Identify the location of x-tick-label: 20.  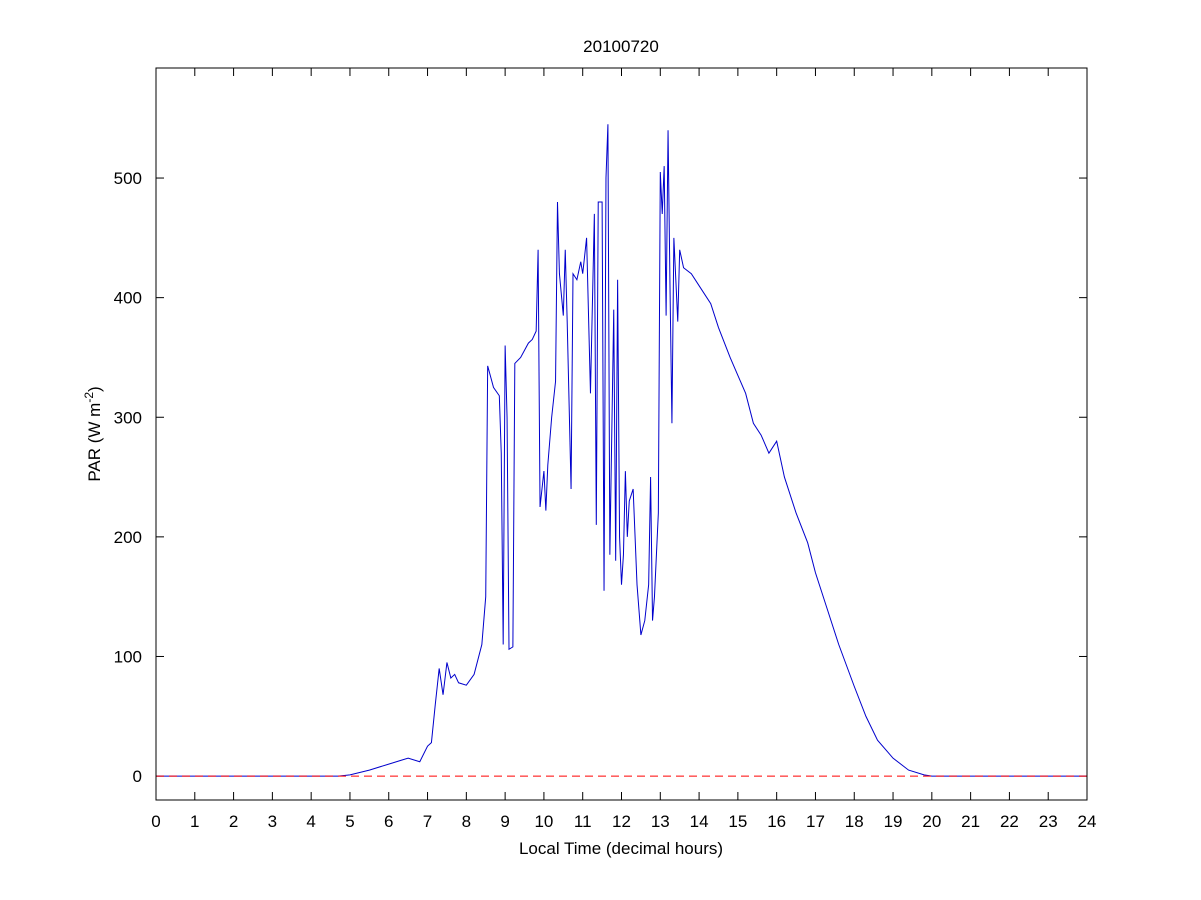
(931, 821).